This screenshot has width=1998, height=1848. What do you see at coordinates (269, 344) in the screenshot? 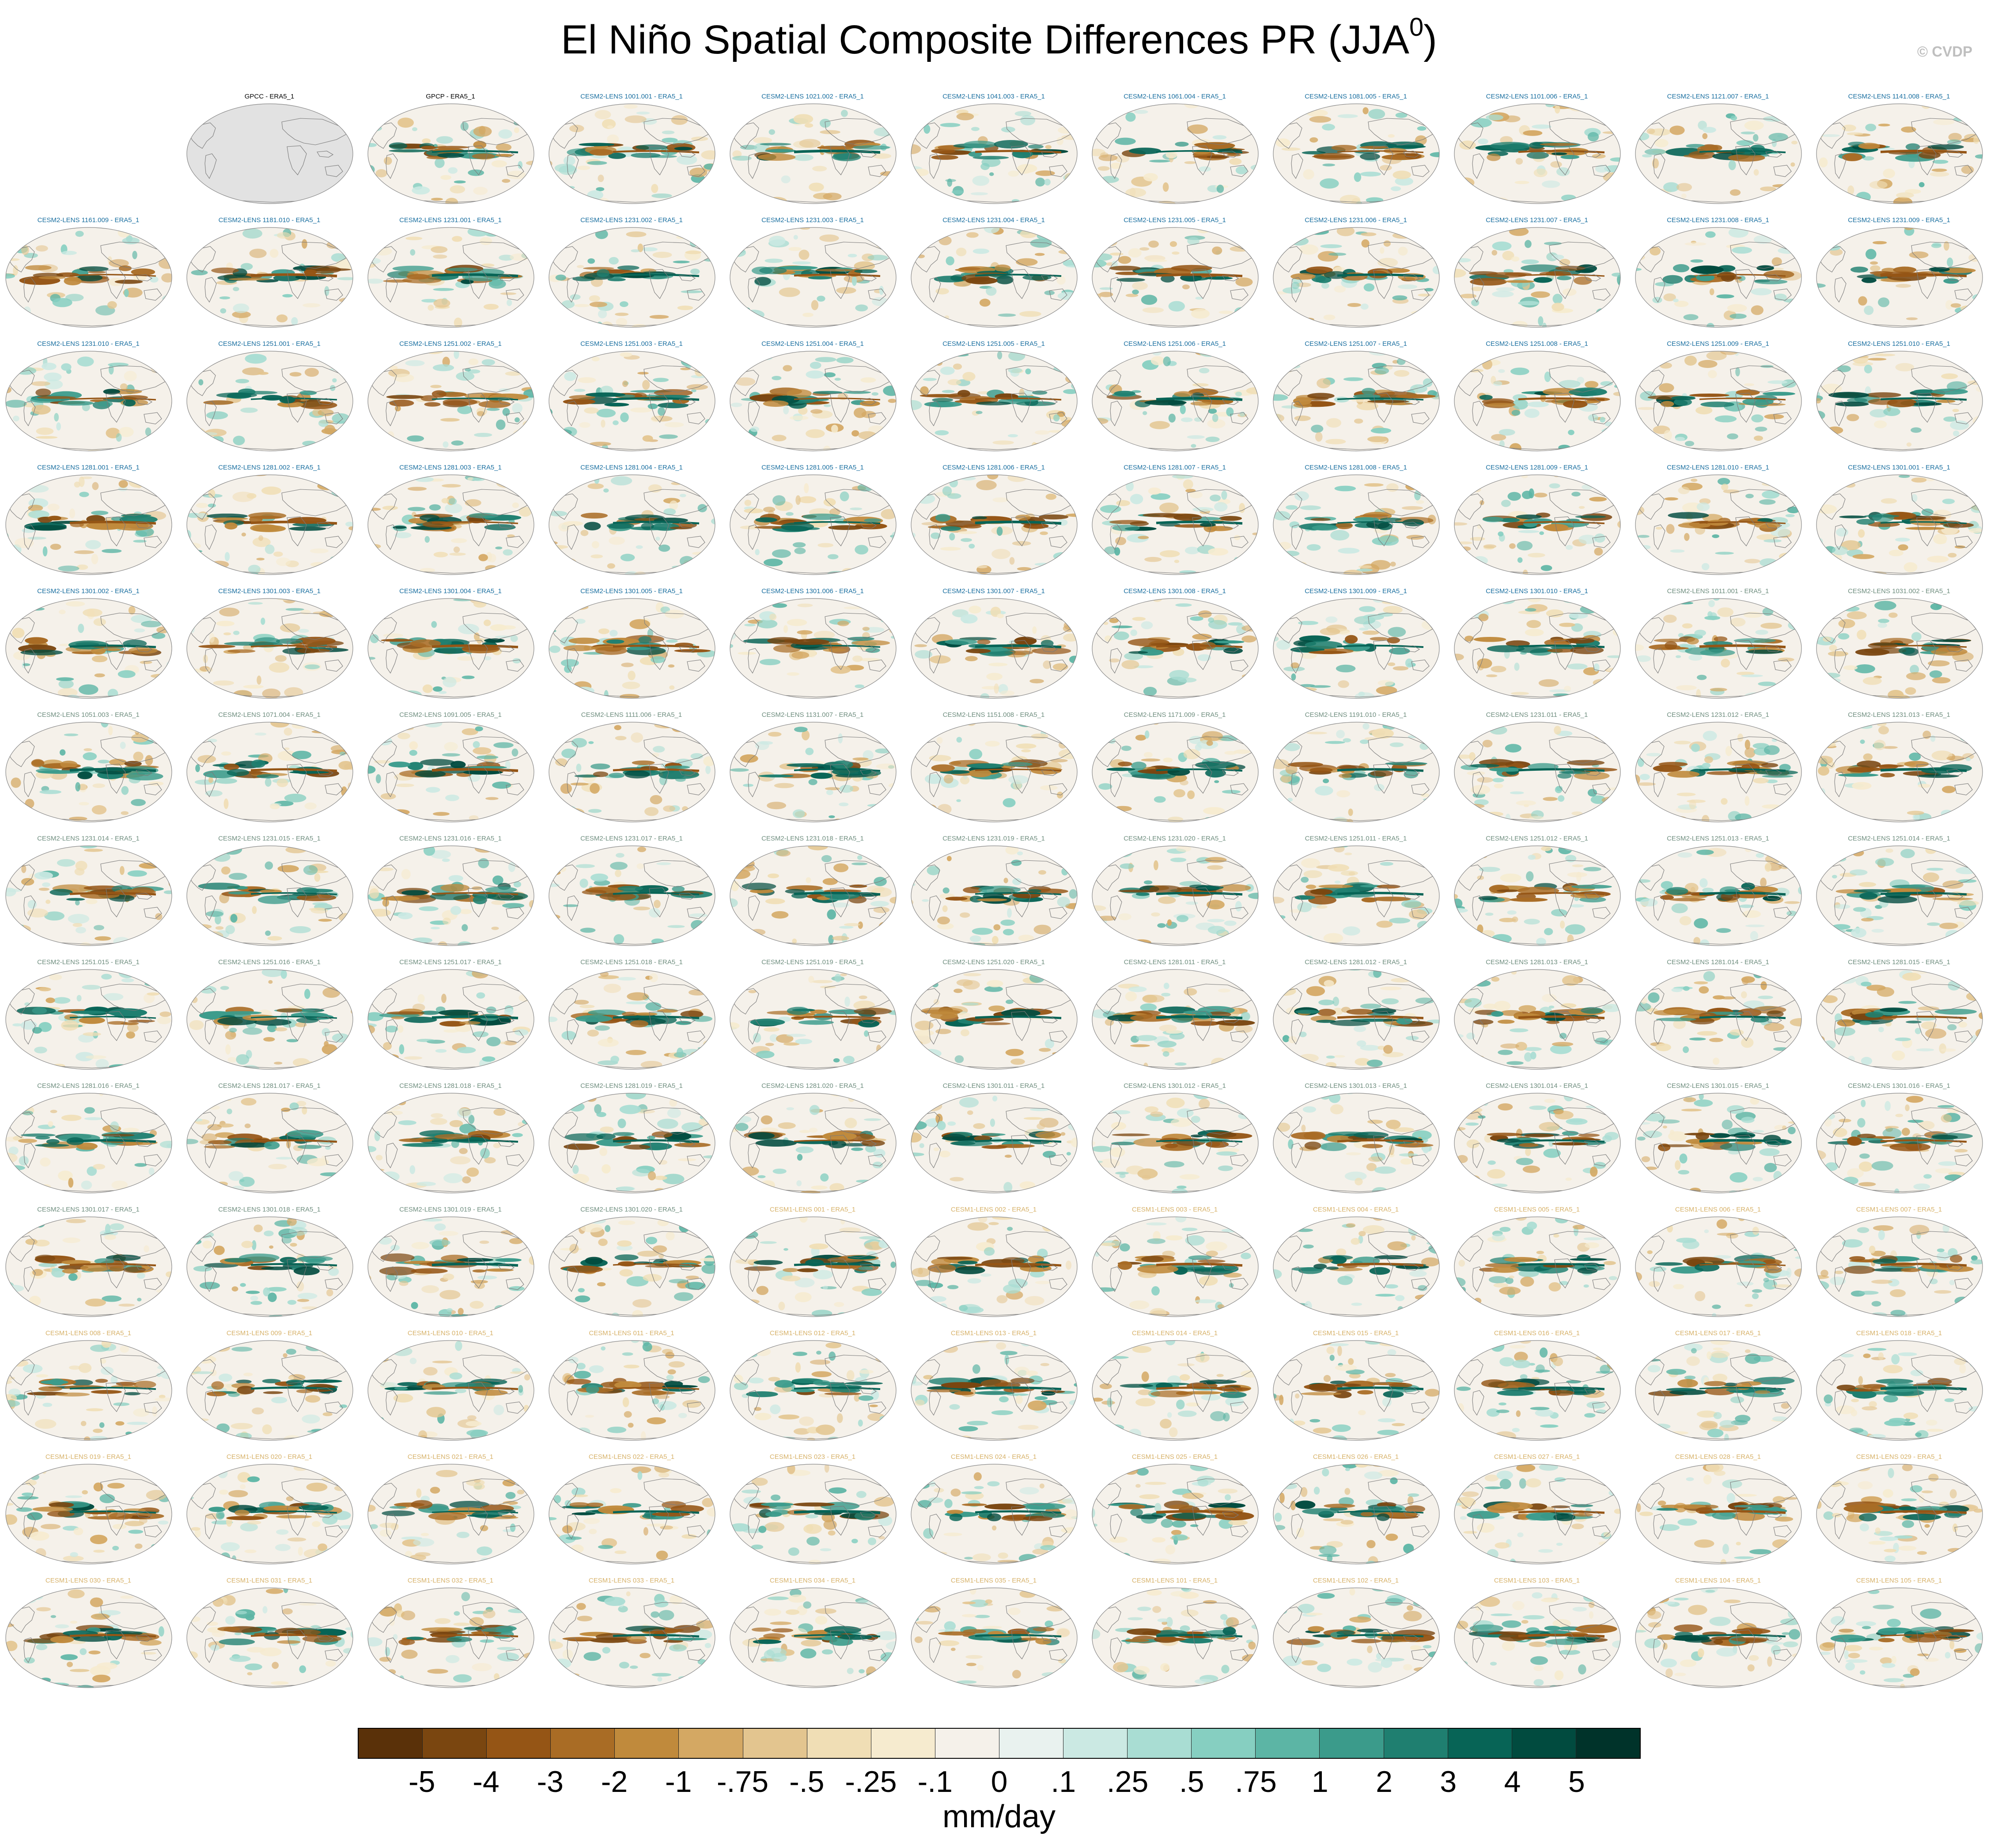
I see `panel-title: CESM2-LENS 1251.001 - ERA5_1` at bounding box center [269, 344].